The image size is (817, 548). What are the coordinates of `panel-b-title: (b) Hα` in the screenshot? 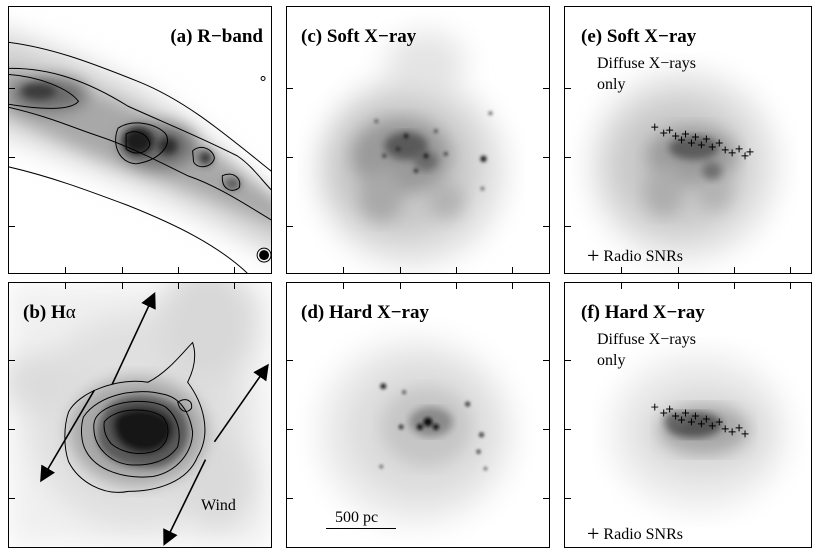 It's located at (49, 313).